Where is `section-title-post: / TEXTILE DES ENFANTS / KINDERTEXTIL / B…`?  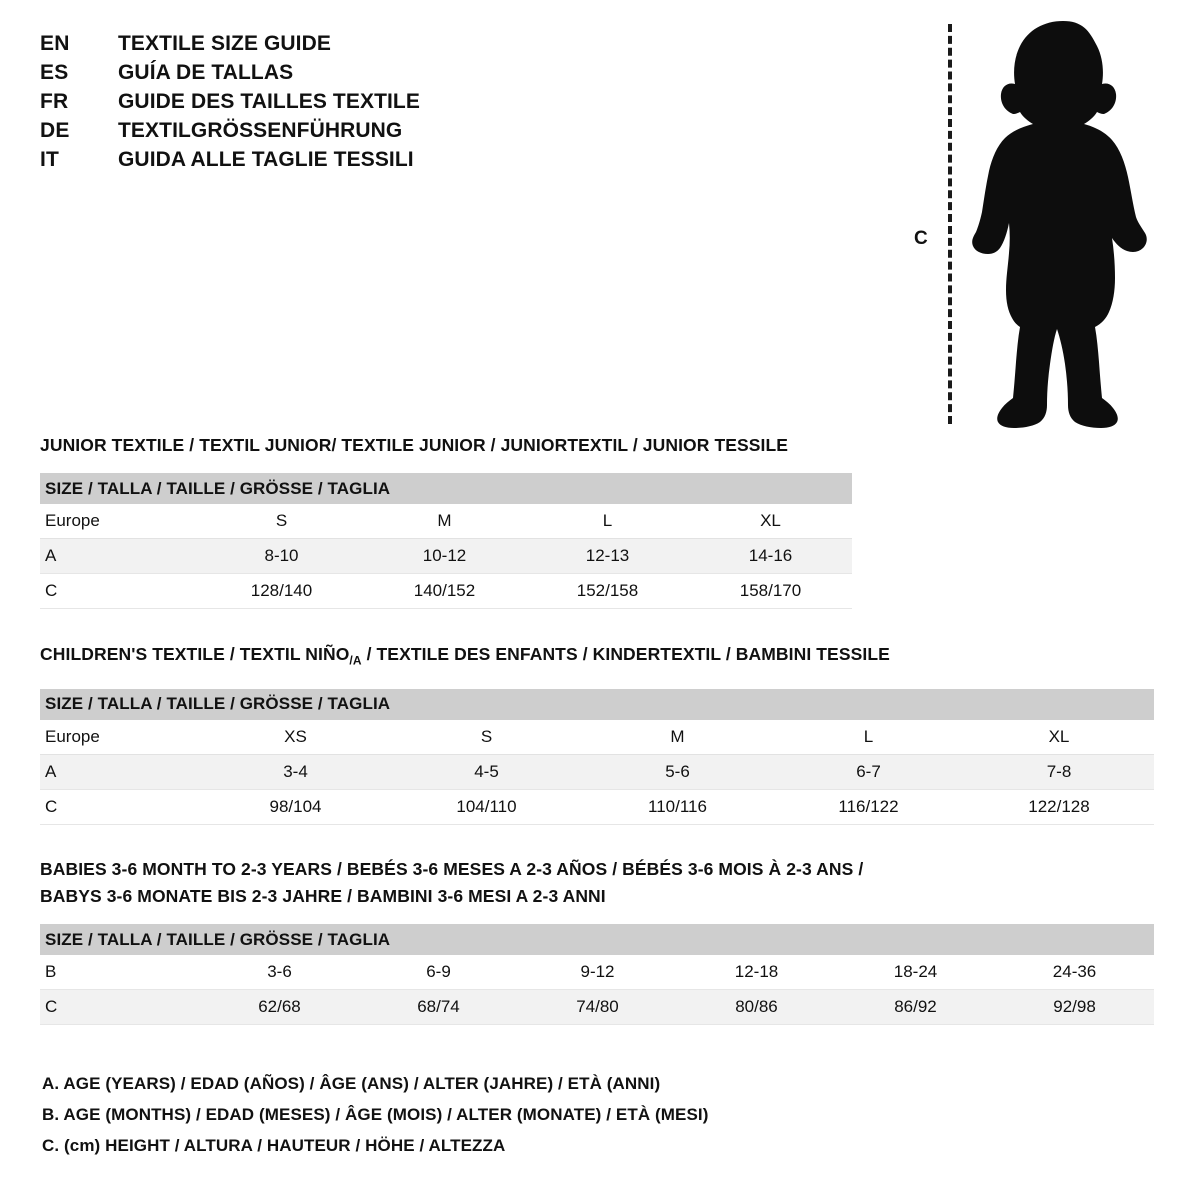
section-title-post: / TEXTILE DES ENFANTS / KINDERTEXTIL / B… is located at coordinates (625, 654).